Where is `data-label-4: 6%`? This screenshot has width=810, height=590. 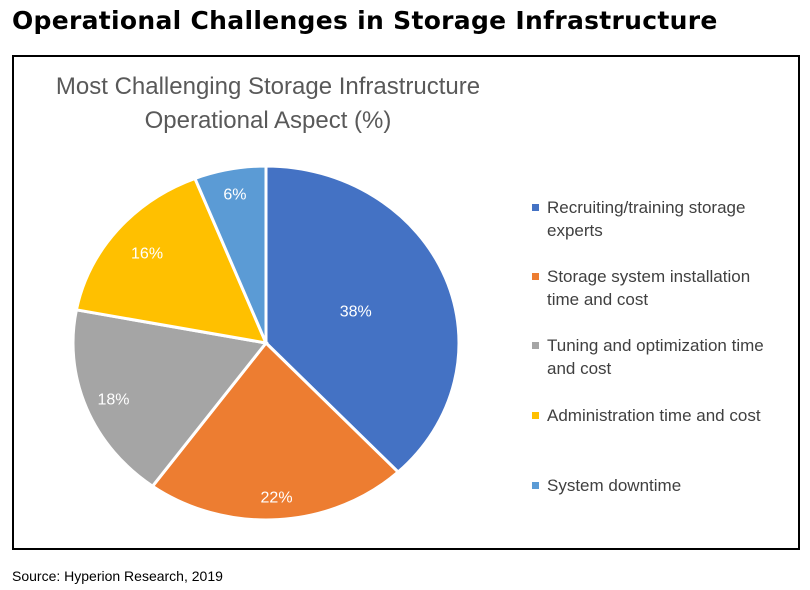
data-label-4: 6% is located at coordinates (234, 194).